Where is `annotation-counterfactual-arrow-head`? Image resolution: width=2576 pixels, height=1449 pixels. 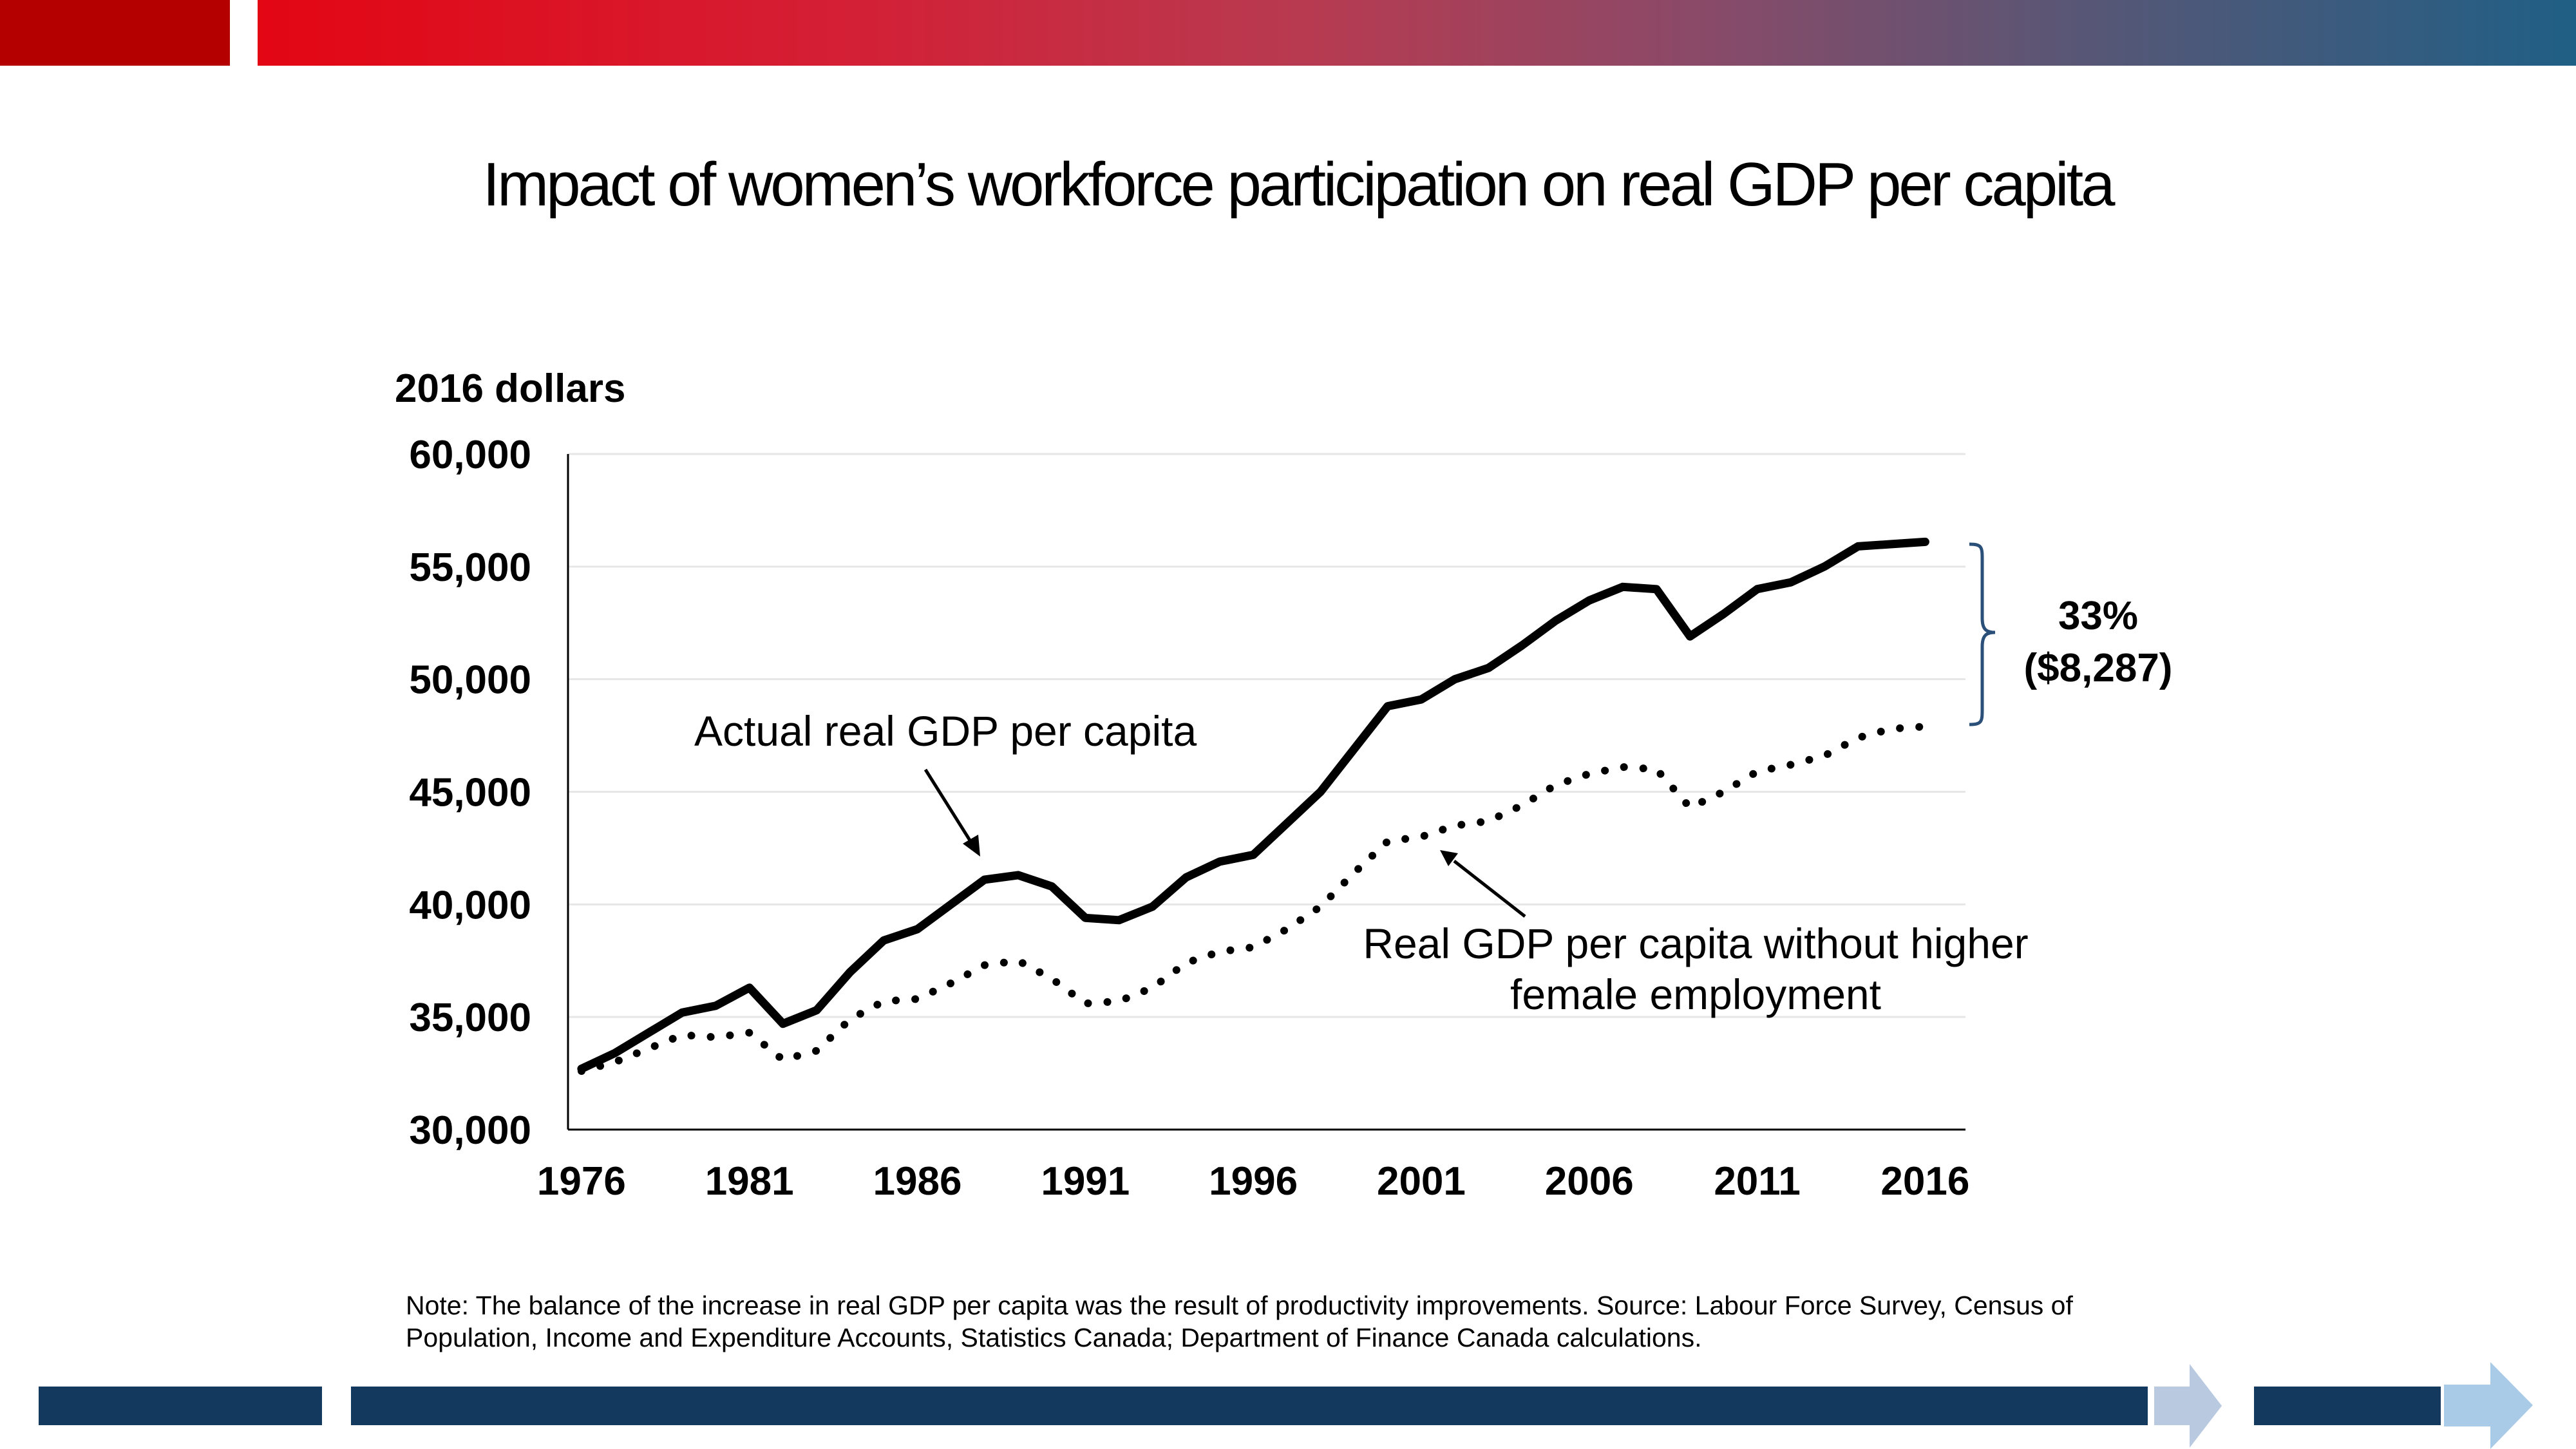 annotation-counterfactual-arrow-head is located at coordinates (1449, 858).